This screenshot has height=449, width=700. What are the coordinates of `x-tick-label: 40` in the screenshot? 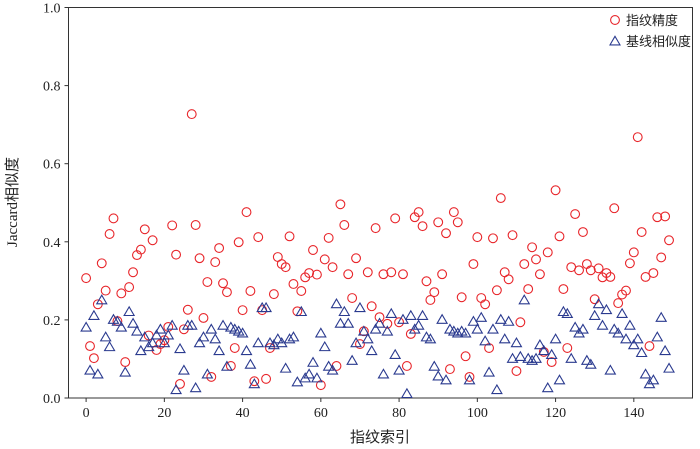 It's located at (243, 413).